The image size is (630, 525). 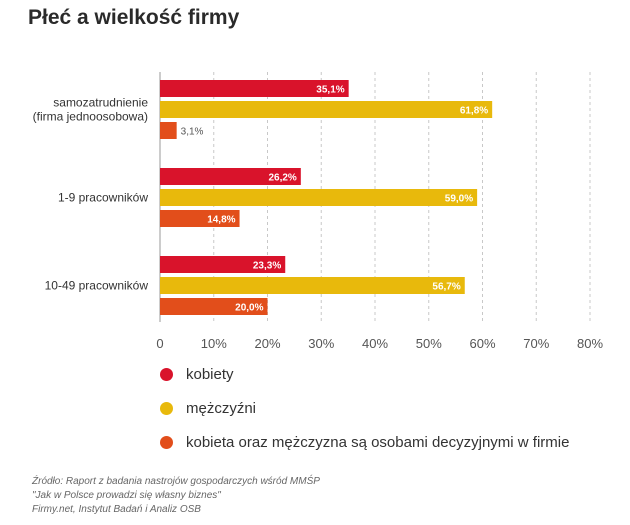 I want to click on category-label: samozatrudnienie, so click(x=100, y=103).